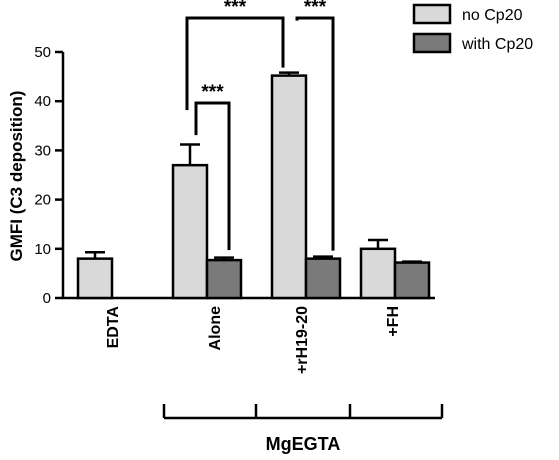  Describe the element at coordinates (42, 200) in the screenshot. I see `y-tick-label: 20` at that location.